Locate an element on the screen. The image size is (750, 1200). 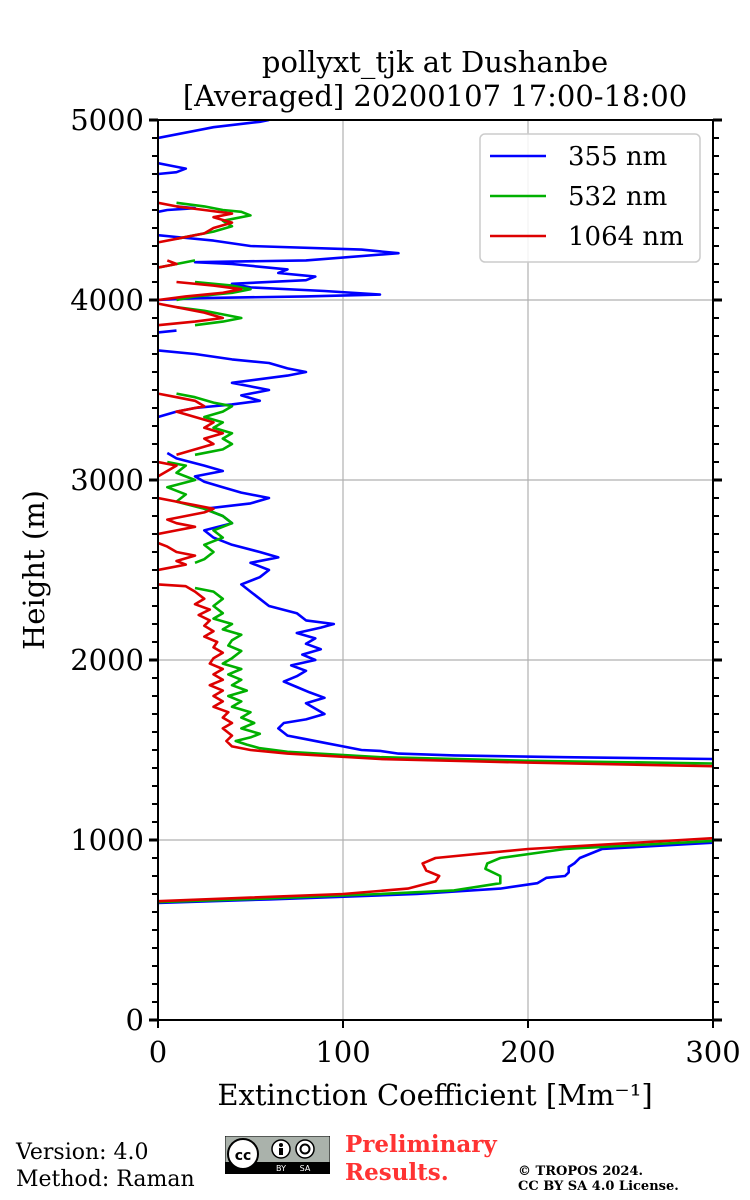
y-tick-label: 5000 is located at coordinates (107, 120).